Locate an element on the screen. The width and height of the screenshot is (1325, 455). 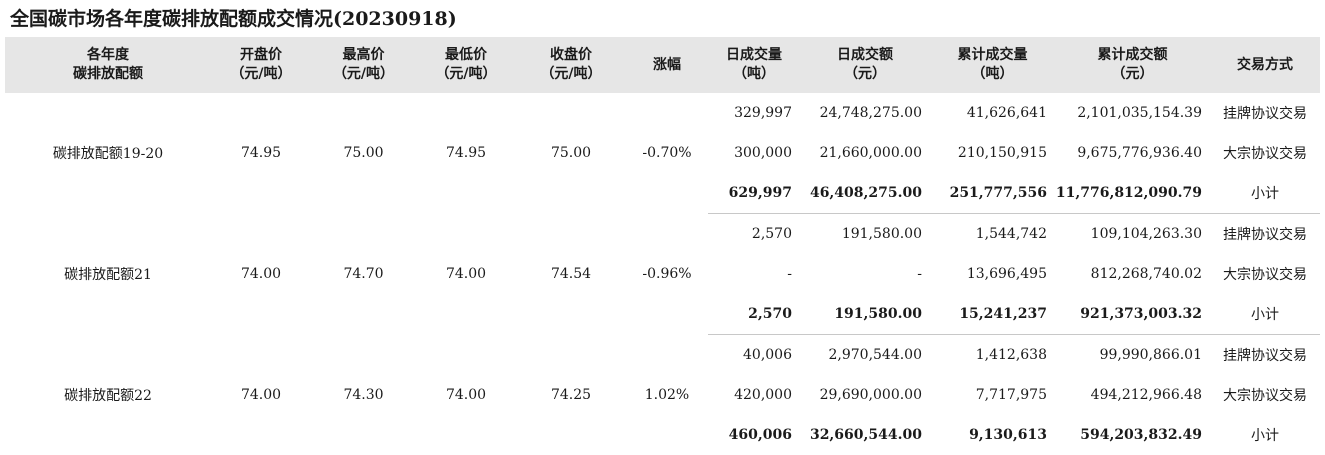
header-trade-method: 交易方式 is located at coordinates (1265, 65).